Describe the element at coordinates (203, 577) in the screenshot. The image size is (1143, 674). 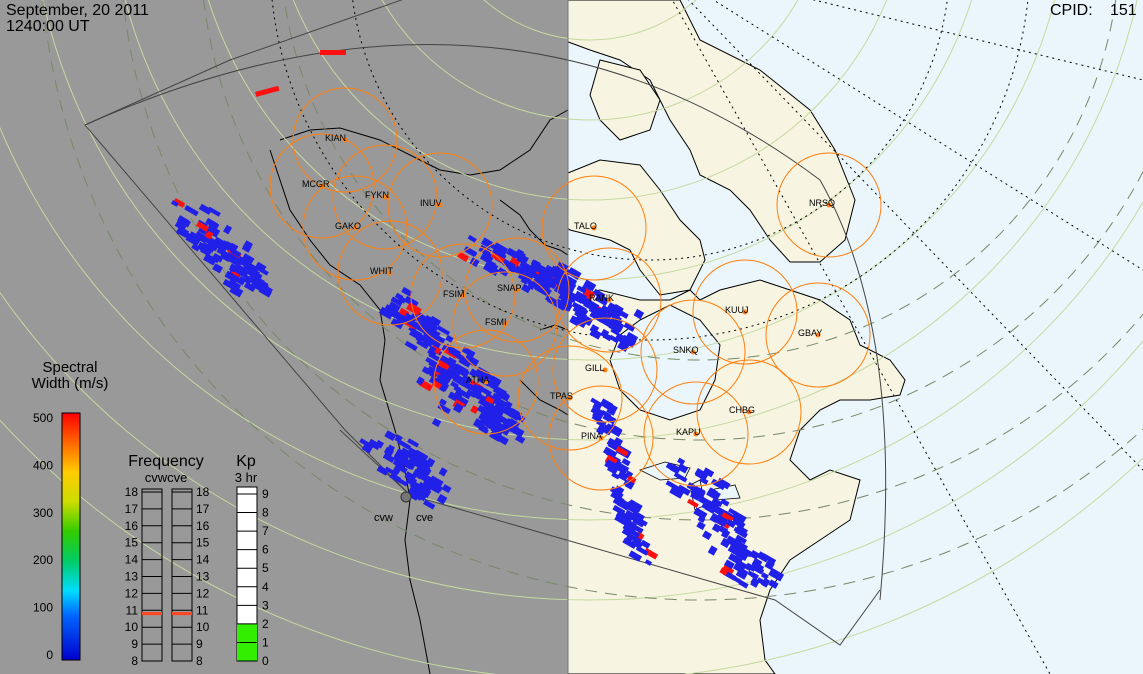
I see `freq-tick-label-right: 13` at that location.